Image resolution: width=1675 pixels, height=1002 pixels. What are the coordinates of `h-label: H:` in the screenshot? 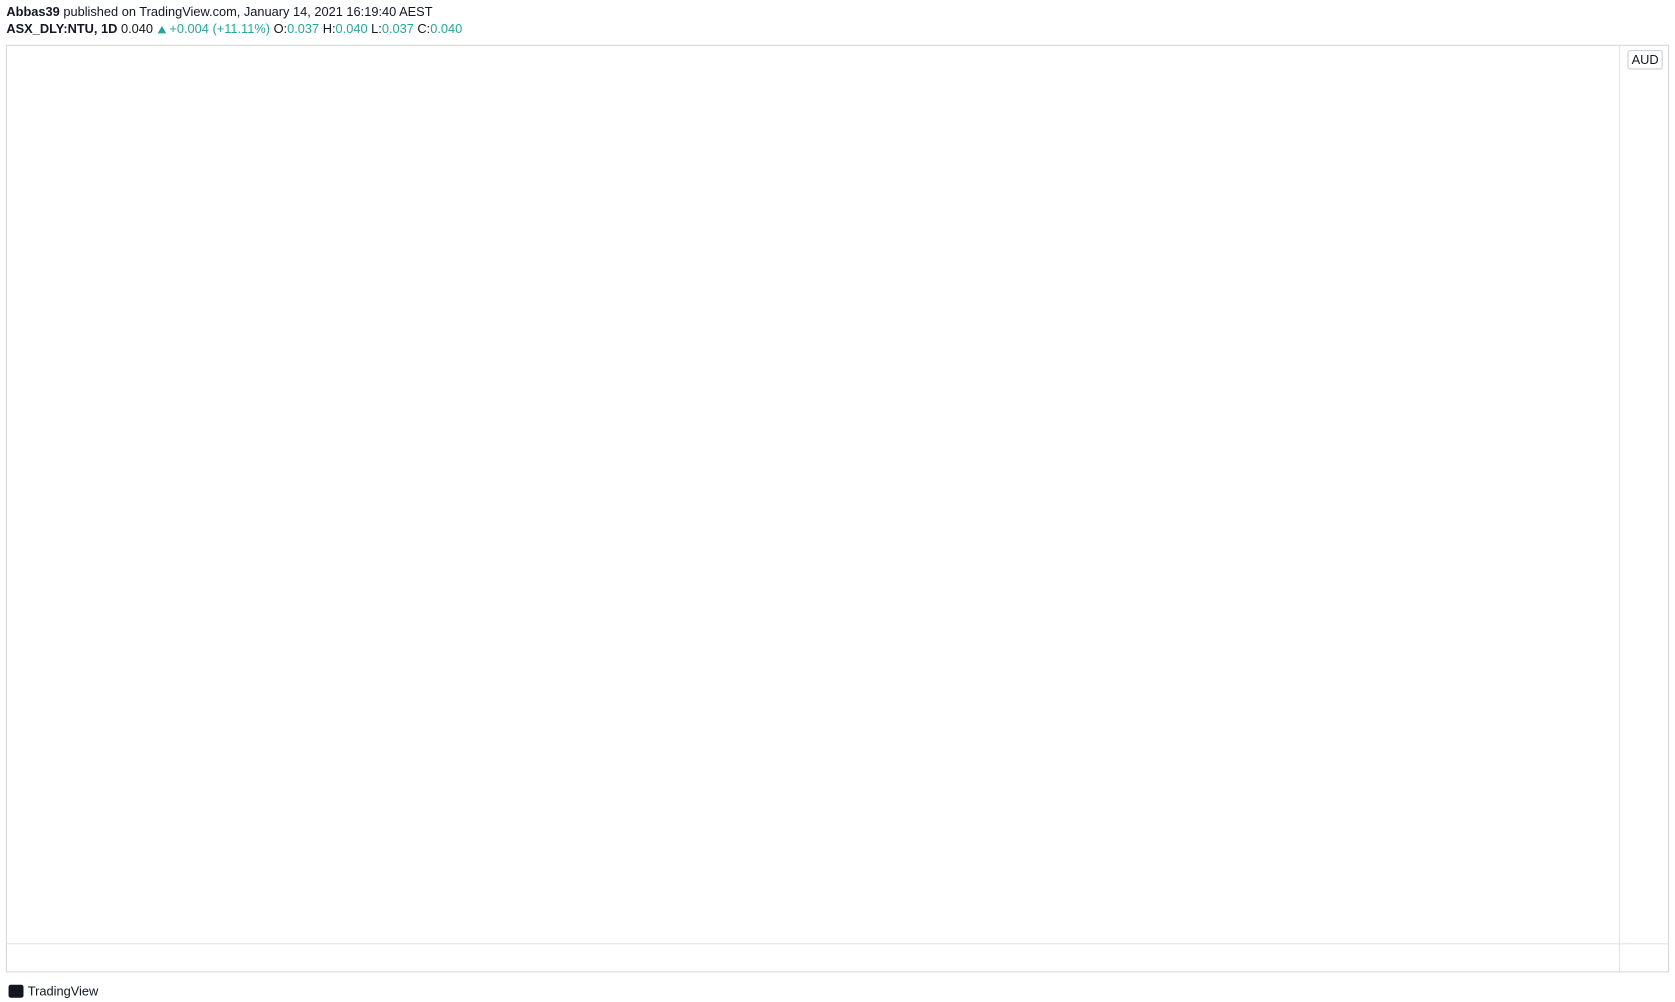 It's located at (329, 29).